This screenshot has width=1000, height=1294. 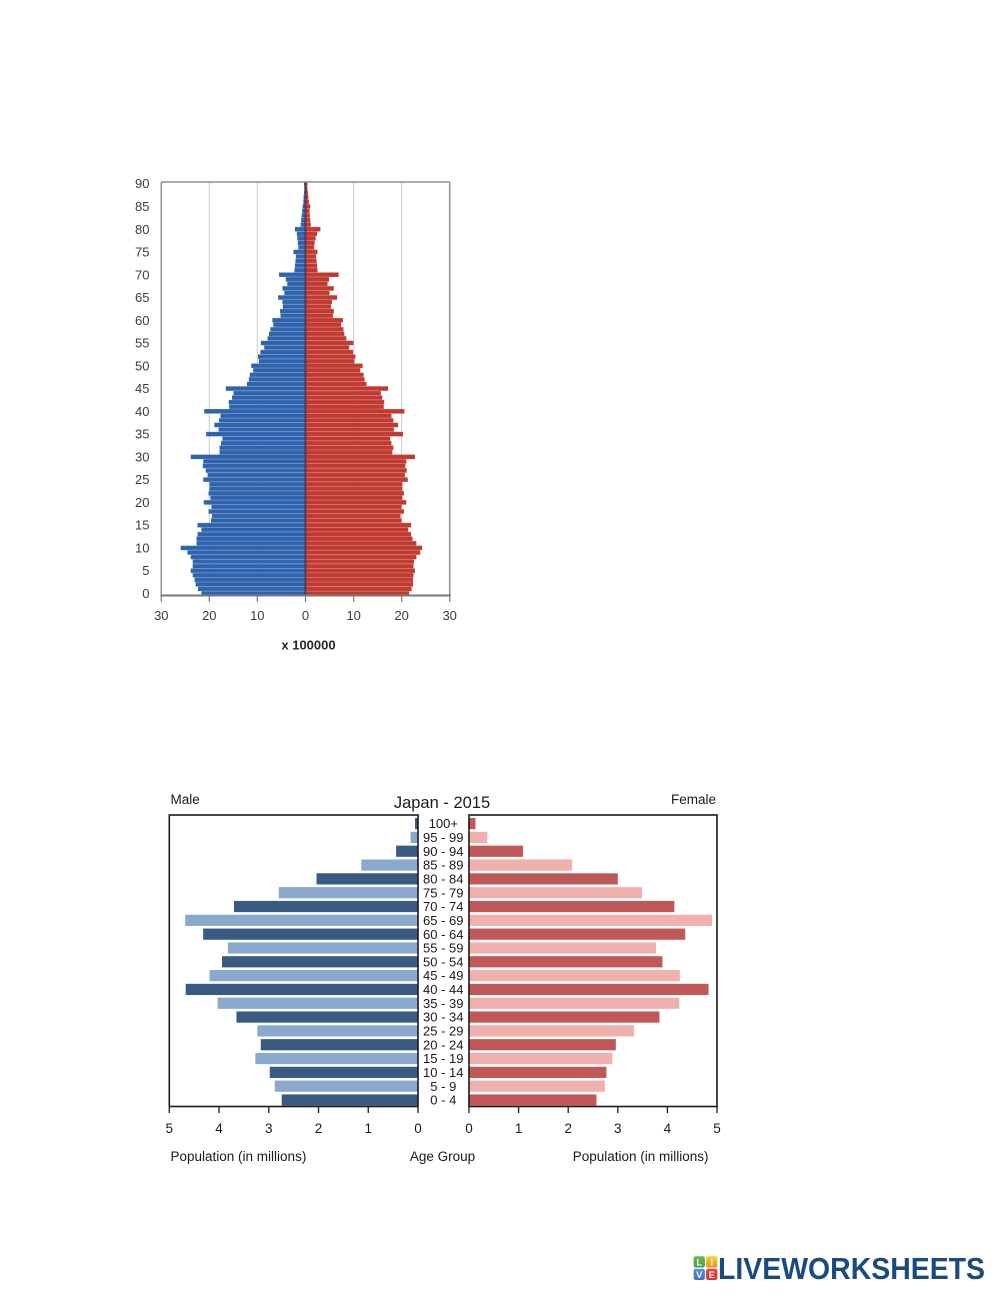 I want to click on svg-text: 60, so click(x=142, y=320).